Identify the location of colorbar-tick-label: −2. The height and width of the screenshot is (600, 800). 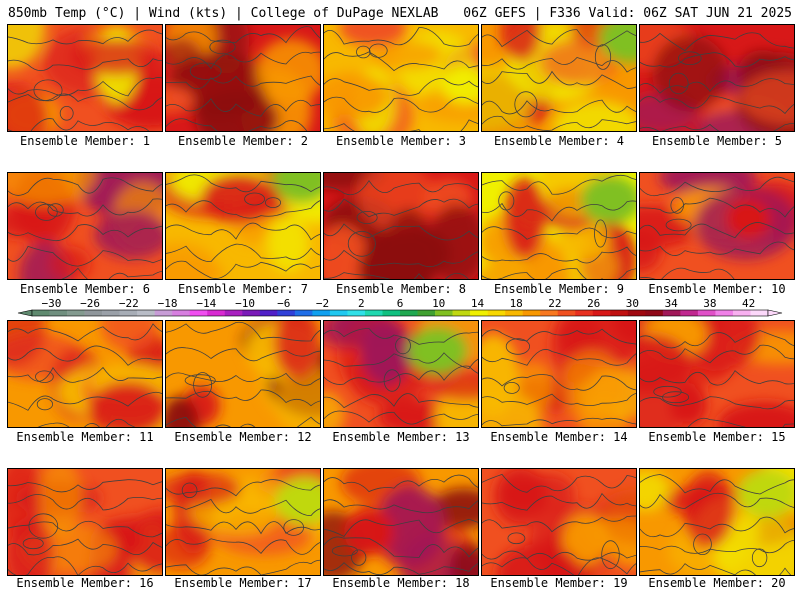
(322, 303).